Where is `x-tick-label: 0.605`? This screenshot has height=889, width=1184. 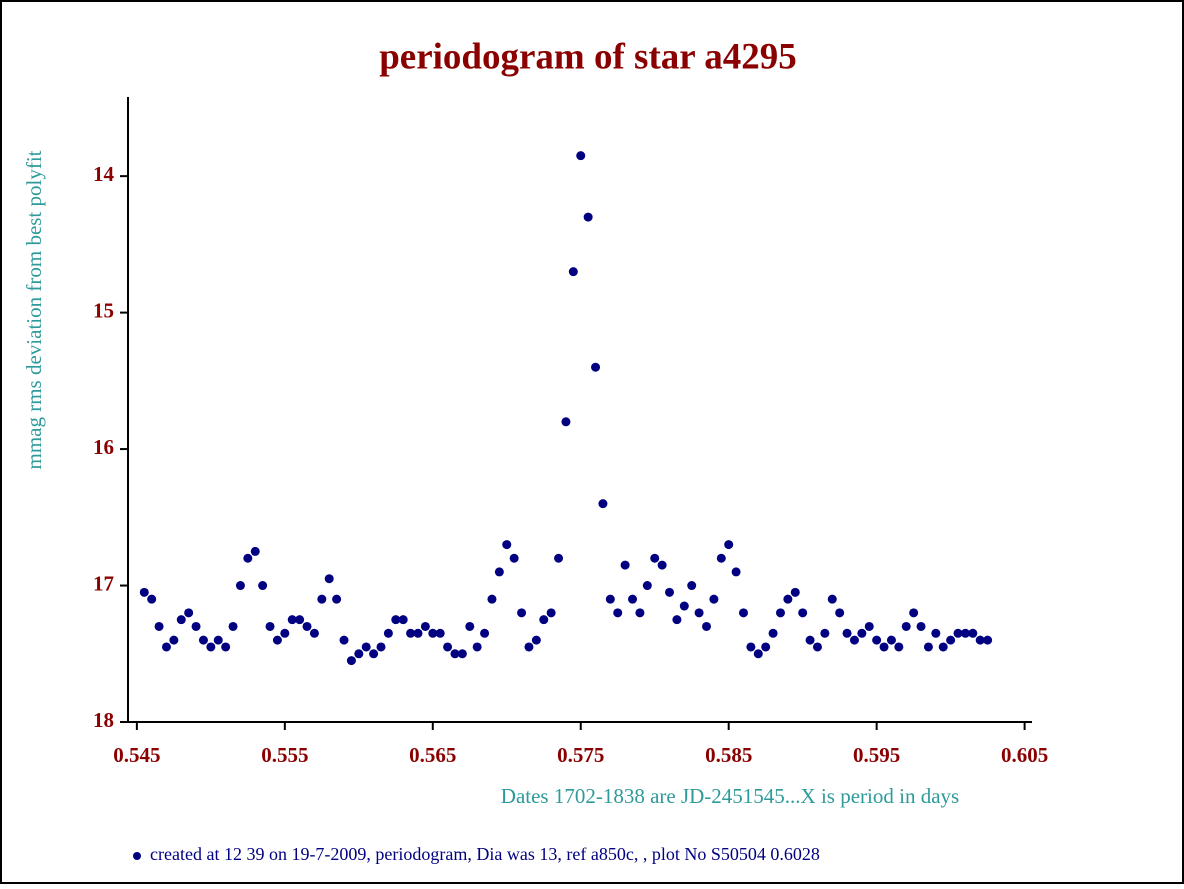
x-tick-label: 0.605 is located at coordinates (1024, 755).